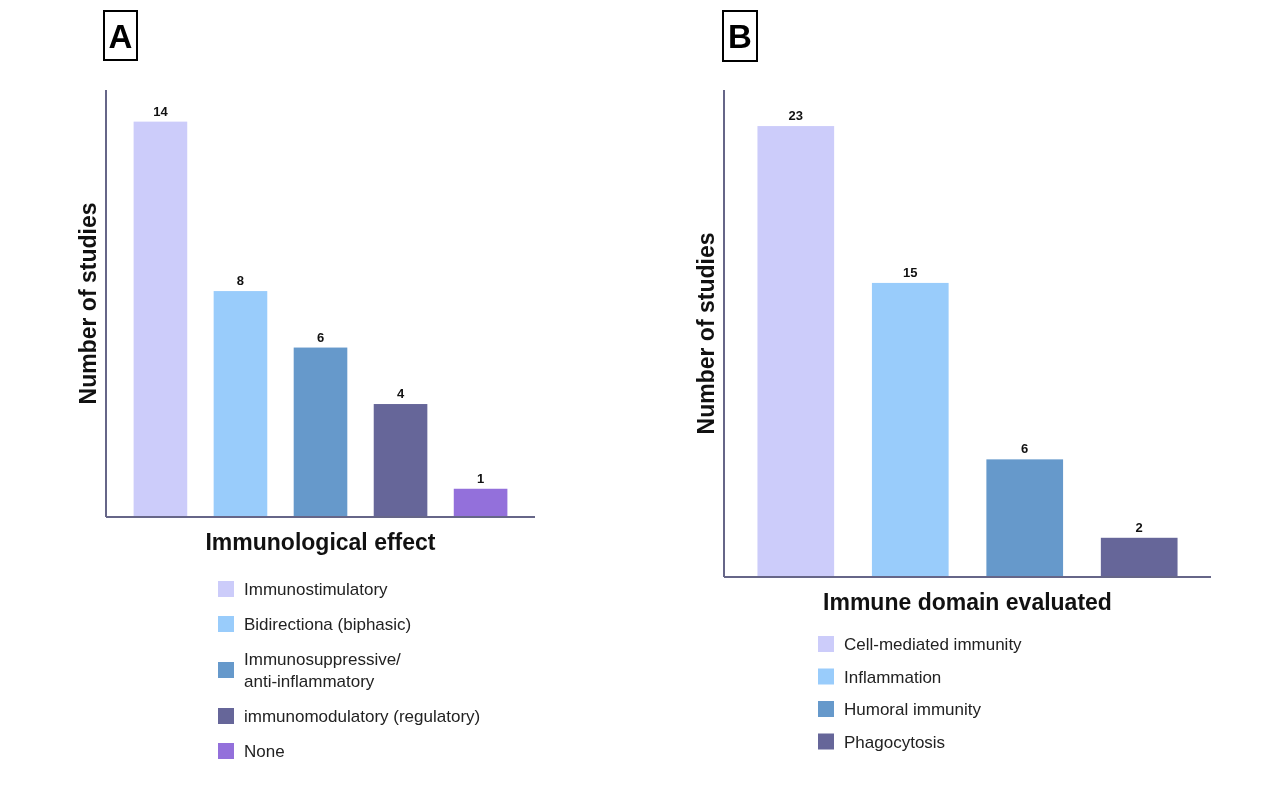  What do you see at coordinates (910, 272) in the screenshot?
I see `data-label: 15` at bounding box center [910, 272].